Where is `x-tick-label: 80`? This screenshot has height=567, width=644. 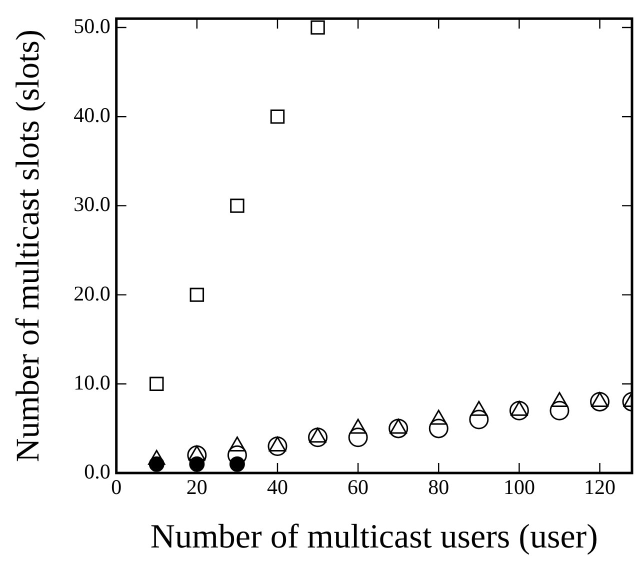
x-tick-label: 80 is located at coordinates (439, 487).